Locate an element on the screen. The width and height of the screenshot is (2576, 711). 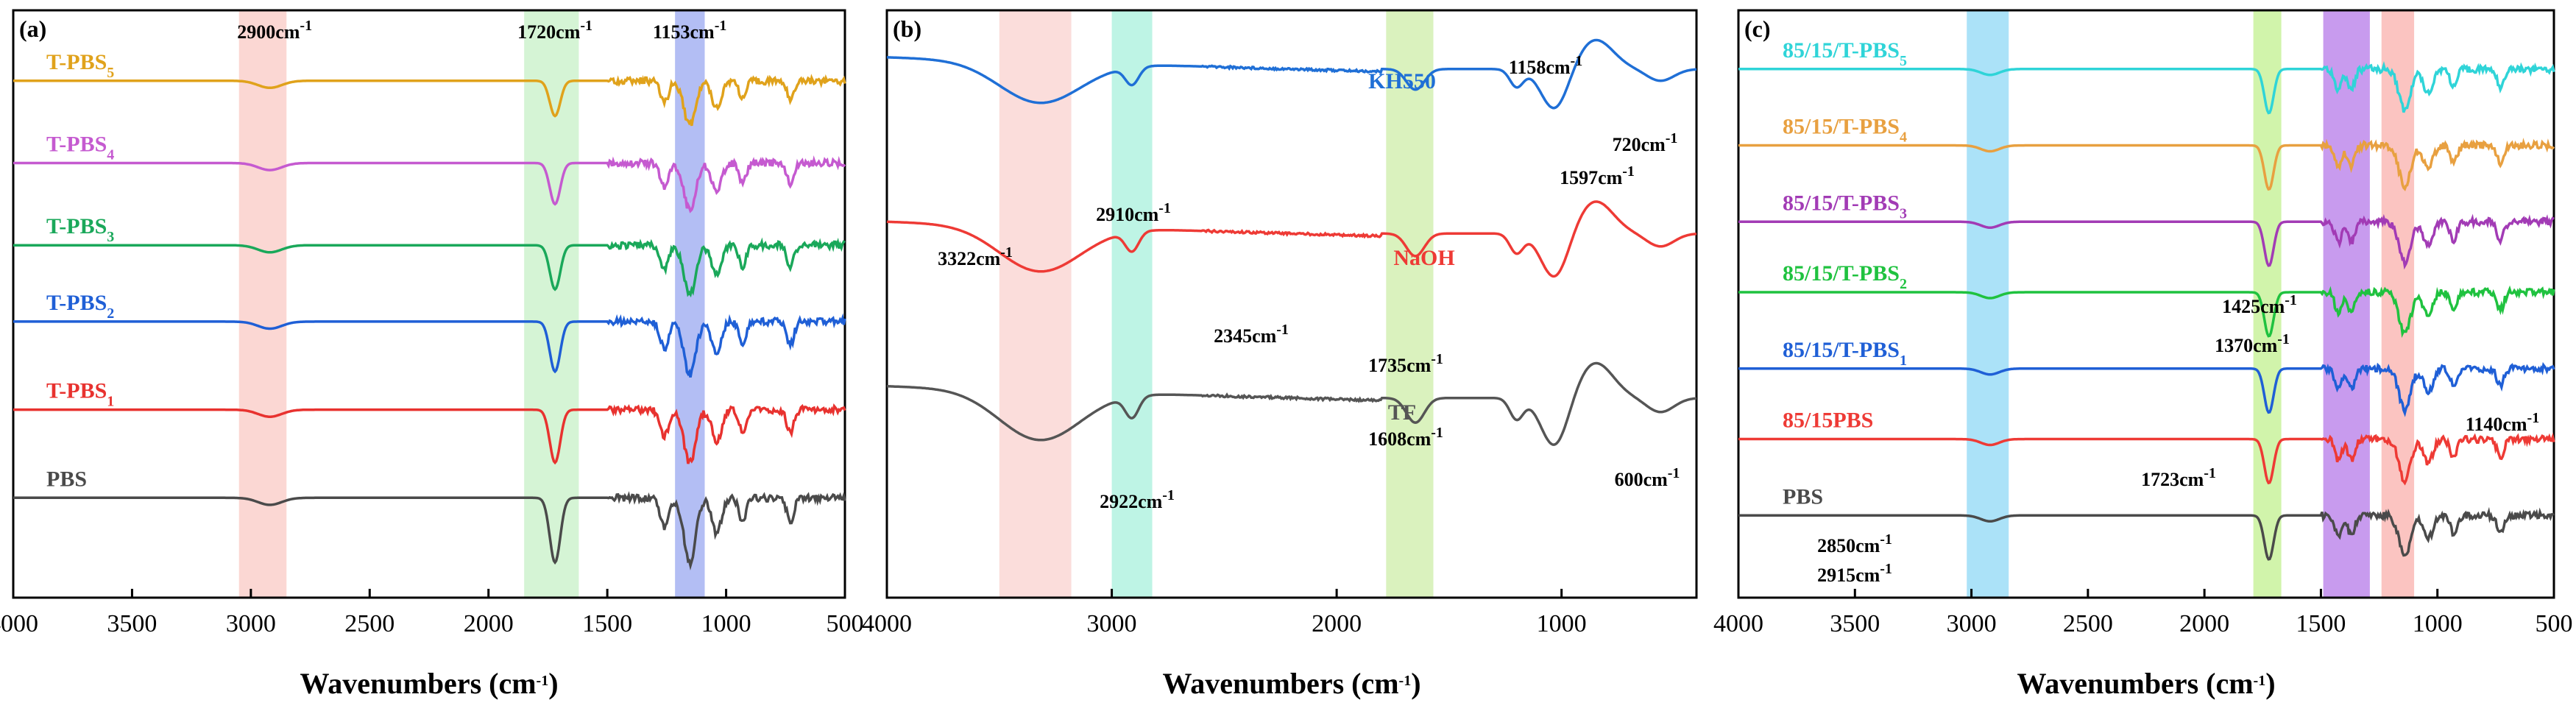
peak-annotation: 1735cm-1 is located at coordinates (1405, 364).